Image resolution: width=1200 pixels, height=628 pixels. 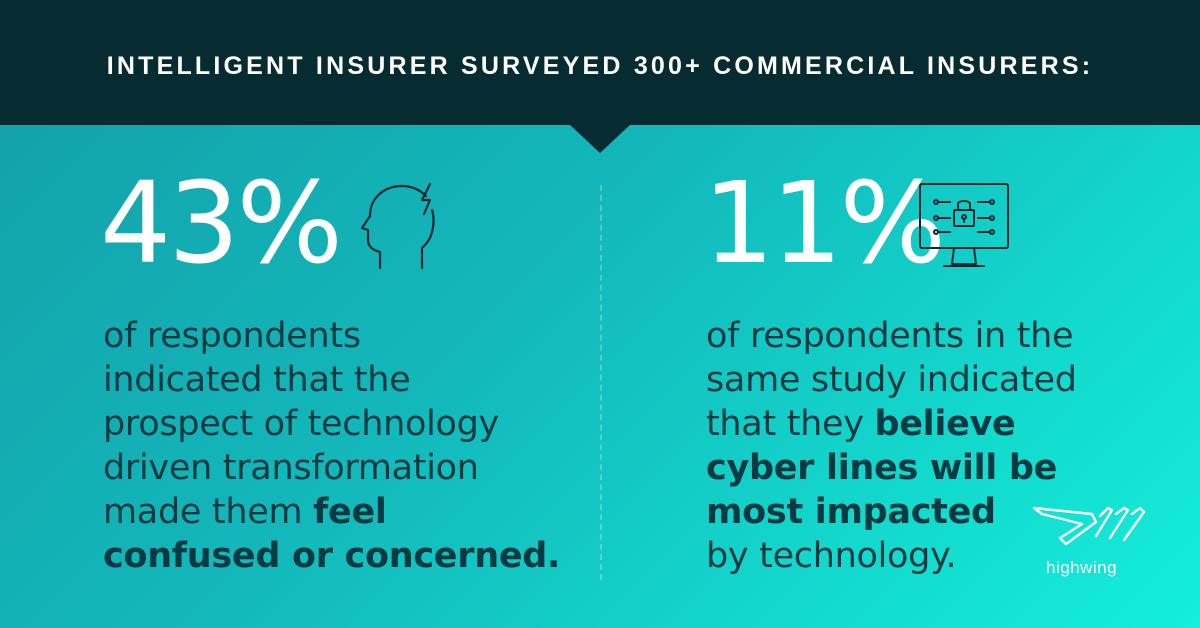 I want to click on desc-right-bold-2: cyber lines will be, so click(x=882, y=468).